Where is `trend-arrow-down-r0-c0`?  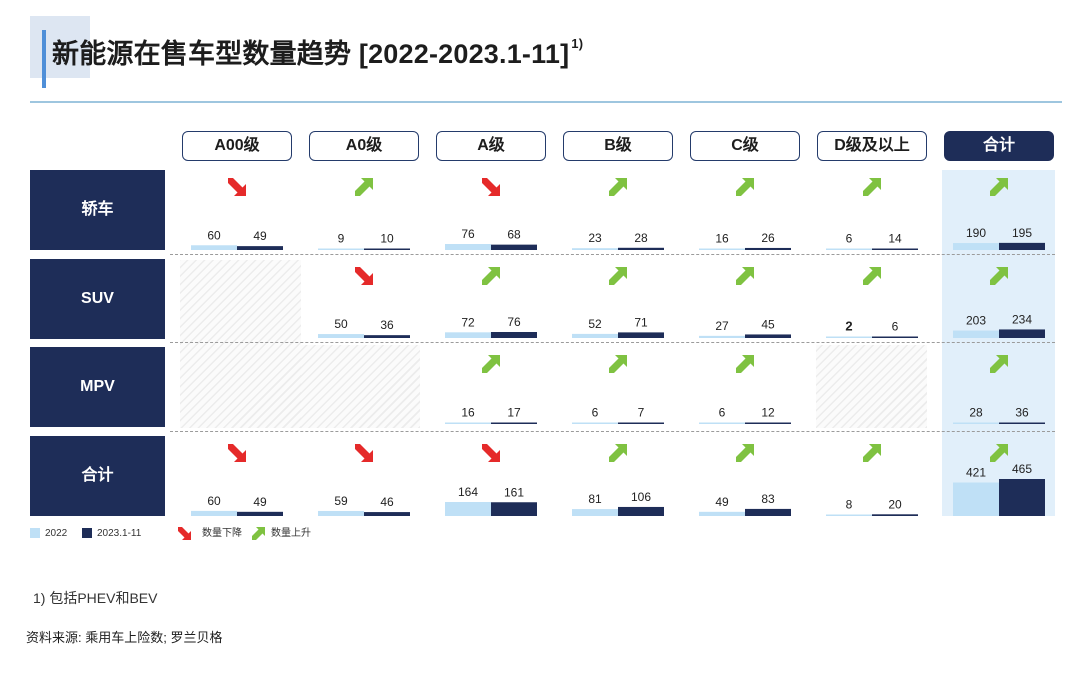
trend-arrow-down-r0-c0 is located at coordinates (237, 187).